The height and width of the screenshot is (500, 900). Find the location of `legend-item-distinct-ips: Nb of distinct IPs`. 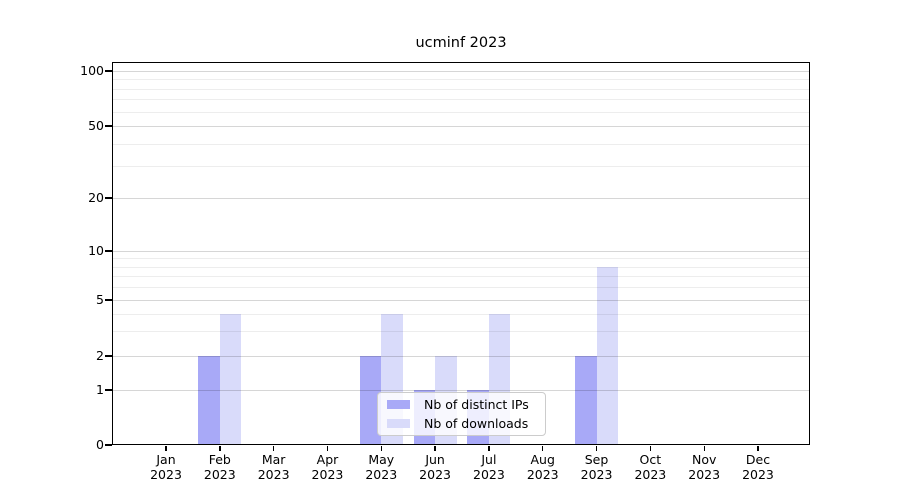

legend-item-distinct-ips: Nb of distinct IPs is located at coordinates (466, 405).